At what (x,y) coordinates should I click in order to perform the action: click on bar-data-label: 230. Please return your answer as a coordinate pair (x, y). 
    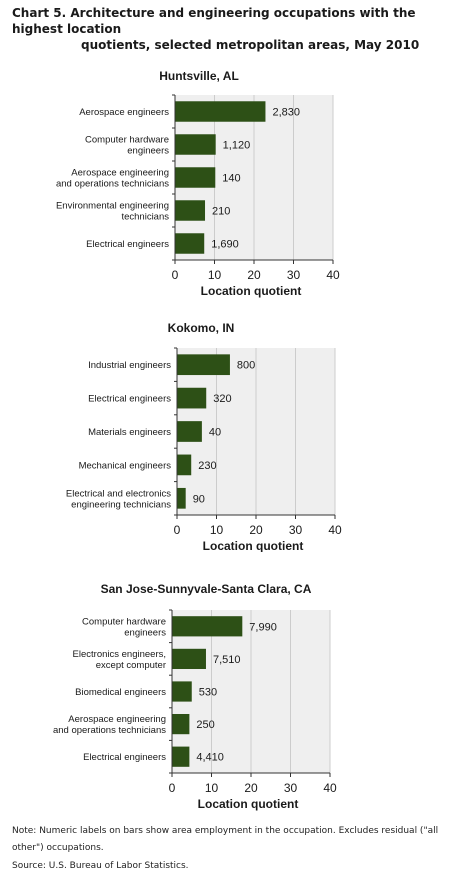
    Looking at the image, I should click on (207, 466).